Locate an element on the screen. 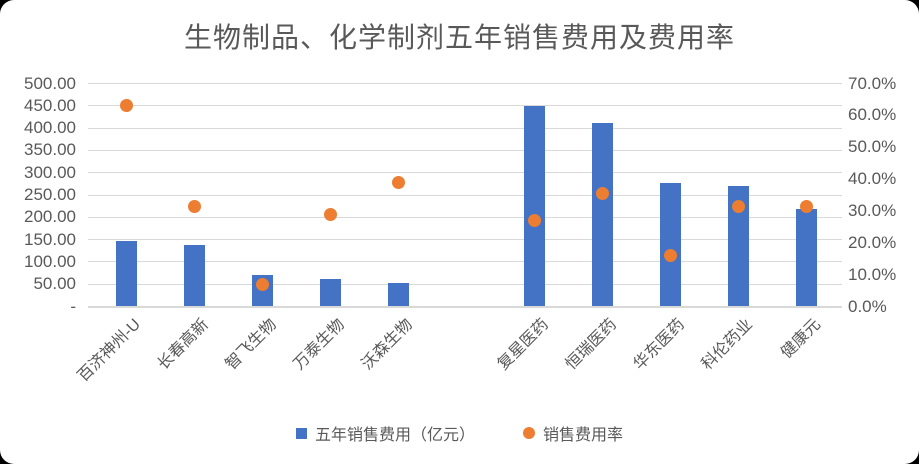 The width and height of the screenshot is (919, 464). bar-恒瑞医药 is located at coordinates (602, 214).